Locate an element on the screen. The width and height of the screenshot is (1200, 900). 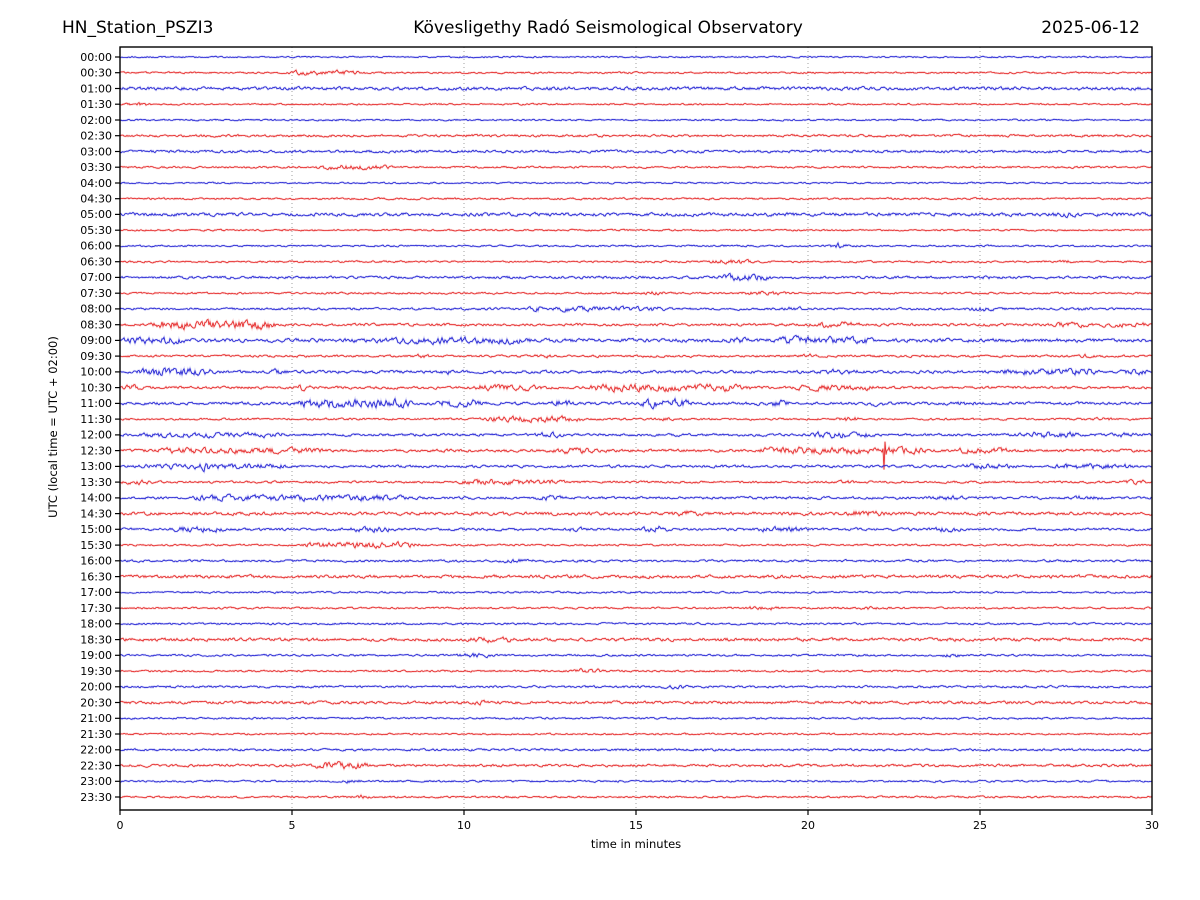
trace-09:30 is located at coordinates (636, 356).